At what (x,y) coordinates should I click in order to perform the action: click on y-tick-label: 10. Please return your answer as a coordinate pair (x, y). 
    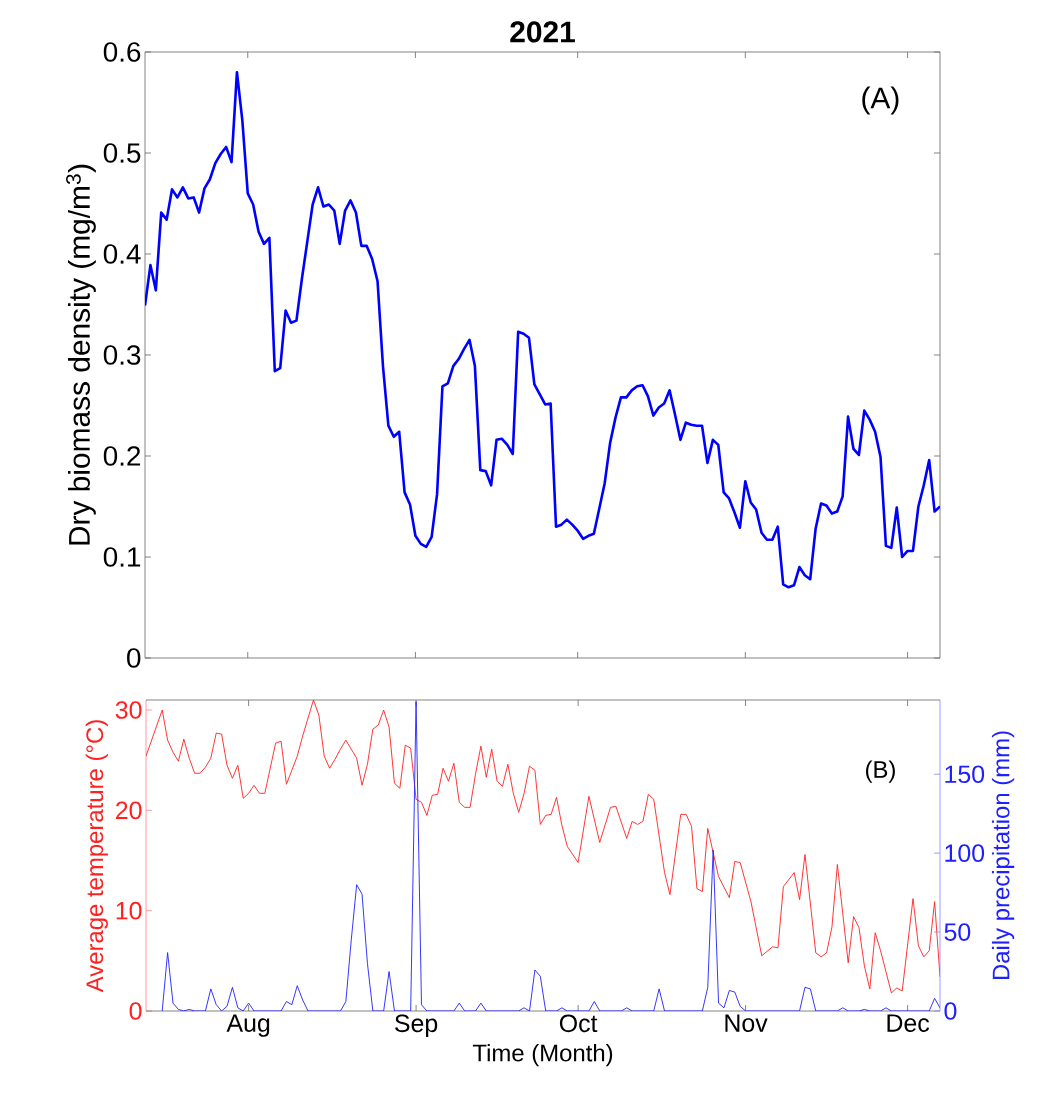
    Looking at the image, I should click on (129, 910).